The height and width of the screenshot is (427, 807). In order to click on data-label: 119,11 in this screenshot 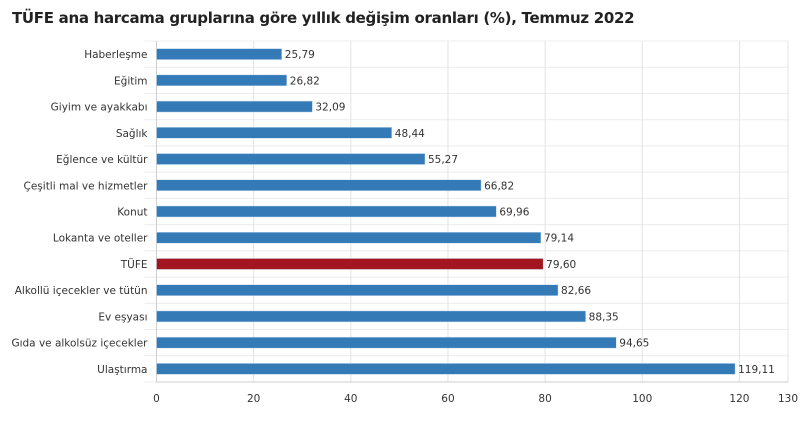, I will do `click(756, 370)`.